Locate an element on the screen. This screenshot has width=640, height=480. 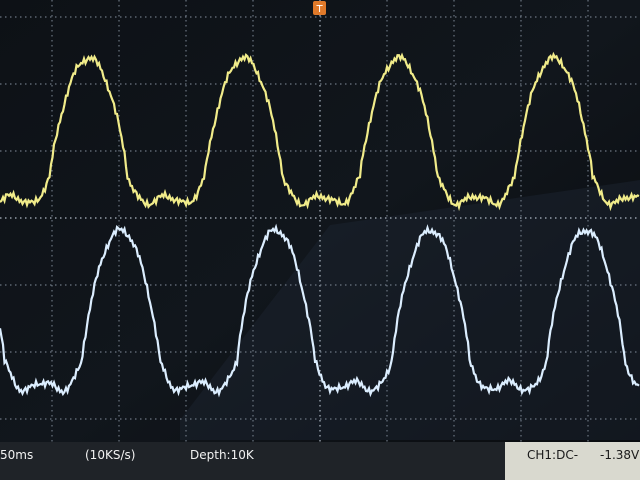
trigger-marker-group: T is located at coordinates (319, 8).